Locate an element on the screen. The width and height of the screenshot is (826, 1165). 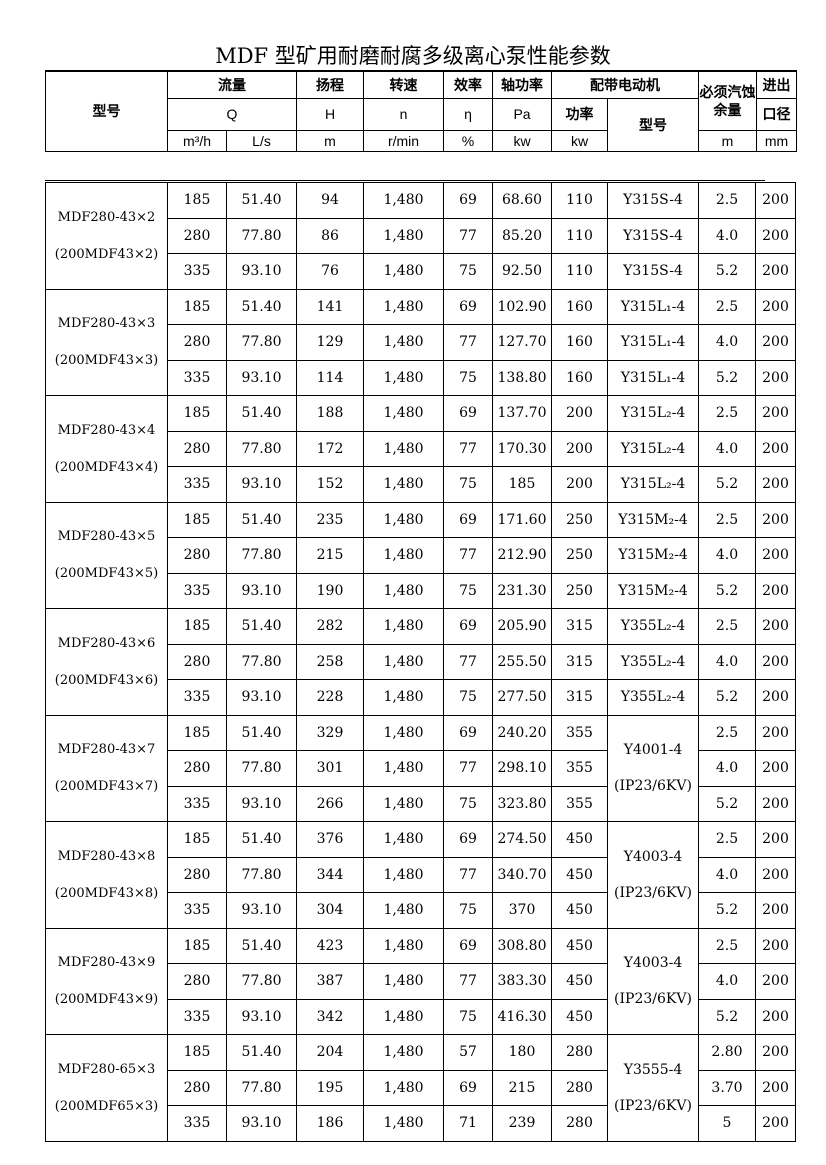
model-alt: (200MDF43×2) is located at coordinates (106, 254).